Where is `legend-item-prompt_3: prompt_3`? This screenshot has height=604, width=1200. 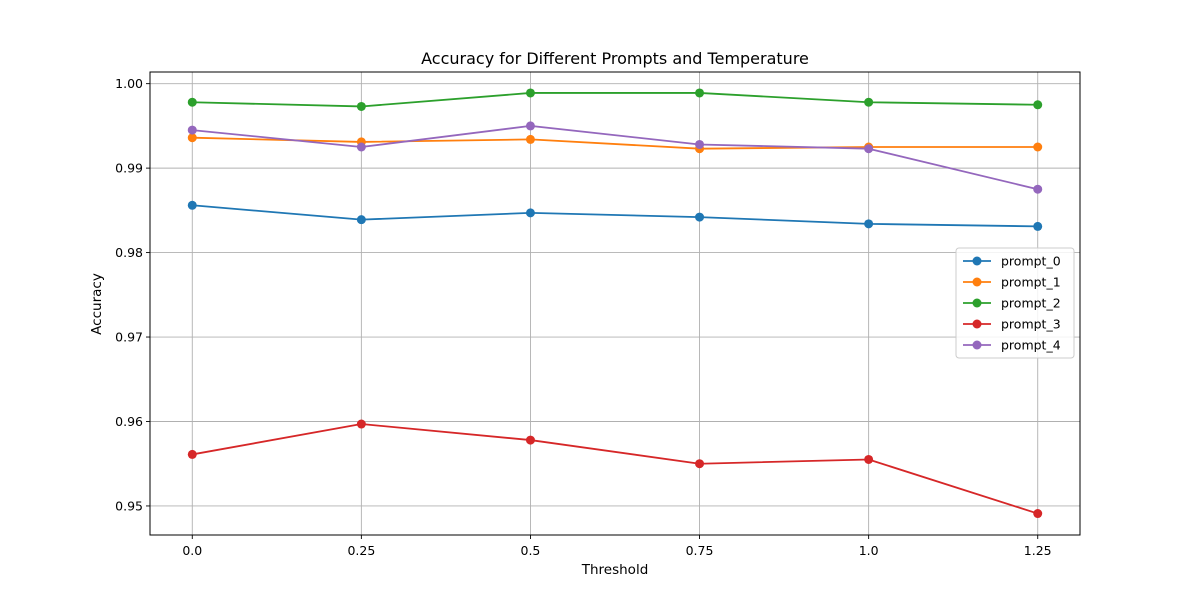 legend-item-prompt_3: prompt_3 is located at coordinates (1012, 324).